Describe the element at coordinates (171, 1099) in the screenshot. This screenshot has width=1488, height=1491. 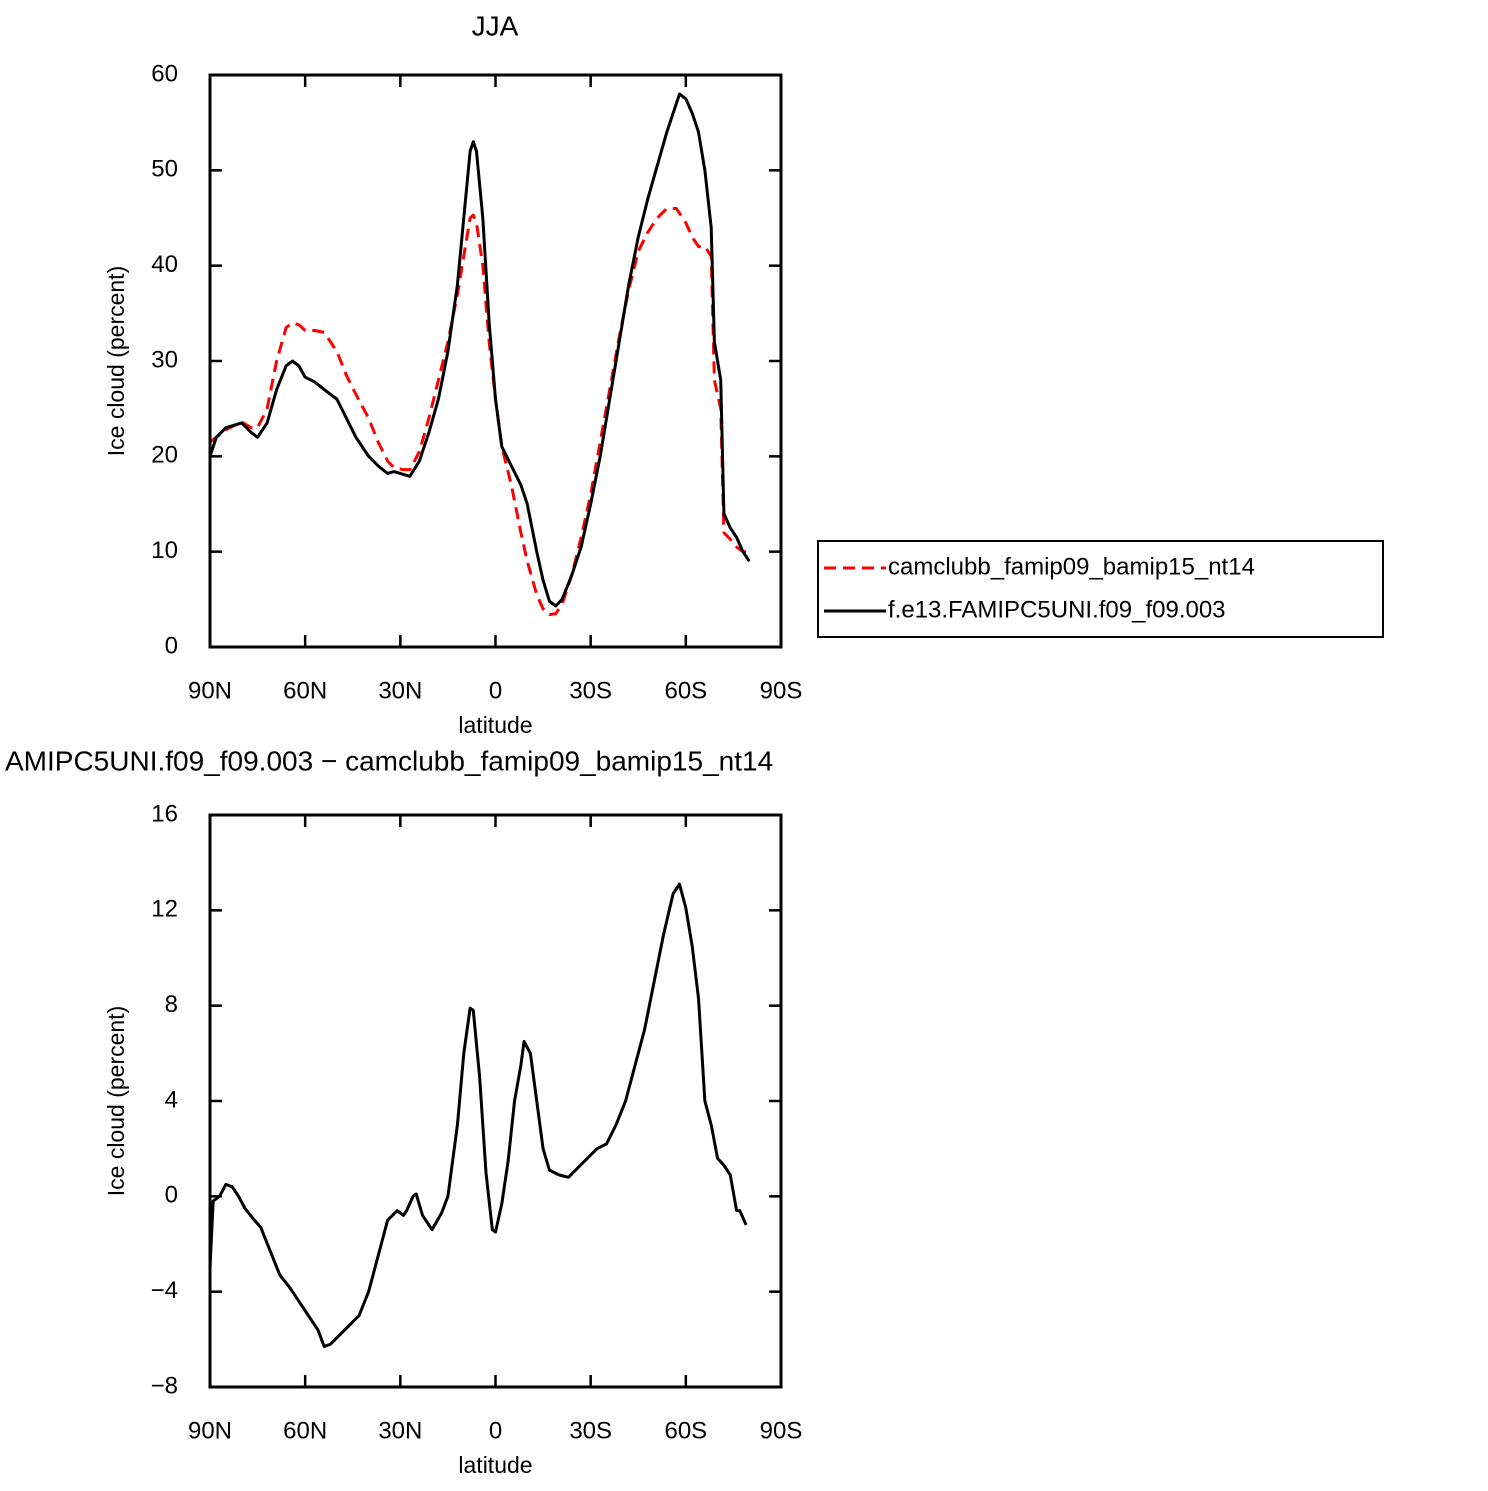
I see `y-tick-label: 4` at that location.